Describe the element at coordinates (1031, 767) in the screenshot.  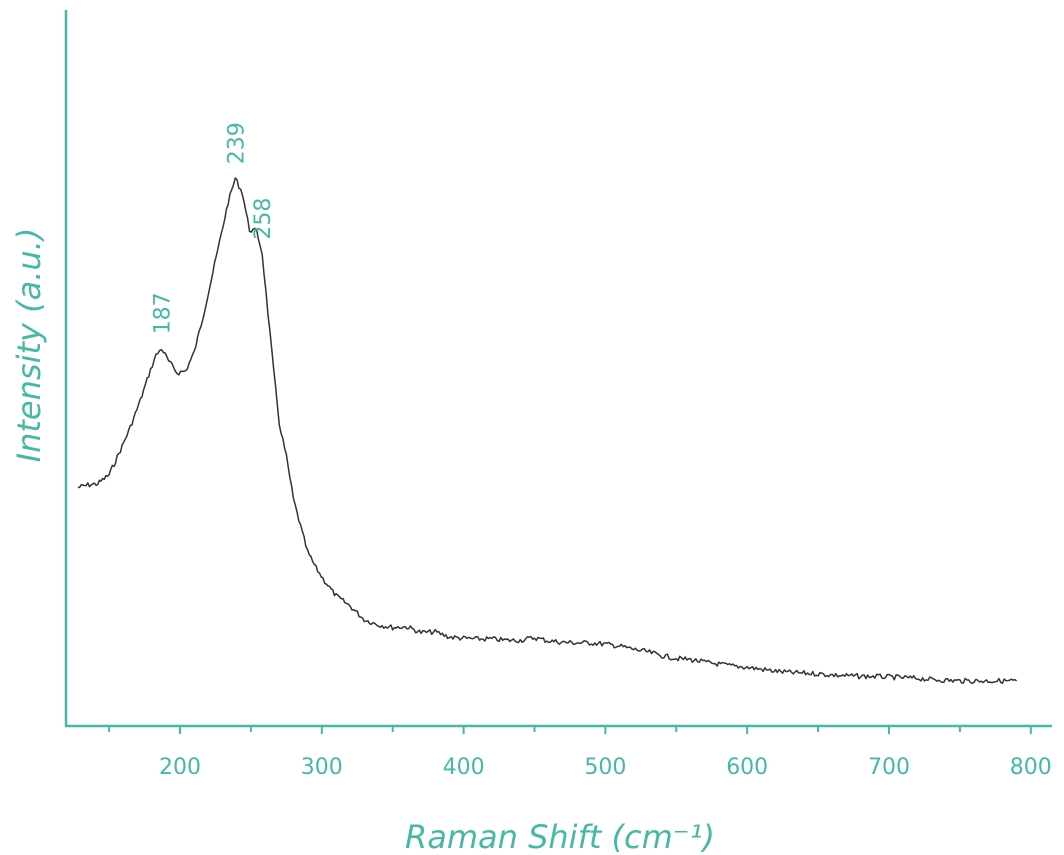
I see `x-tick-label: 800` at that location.